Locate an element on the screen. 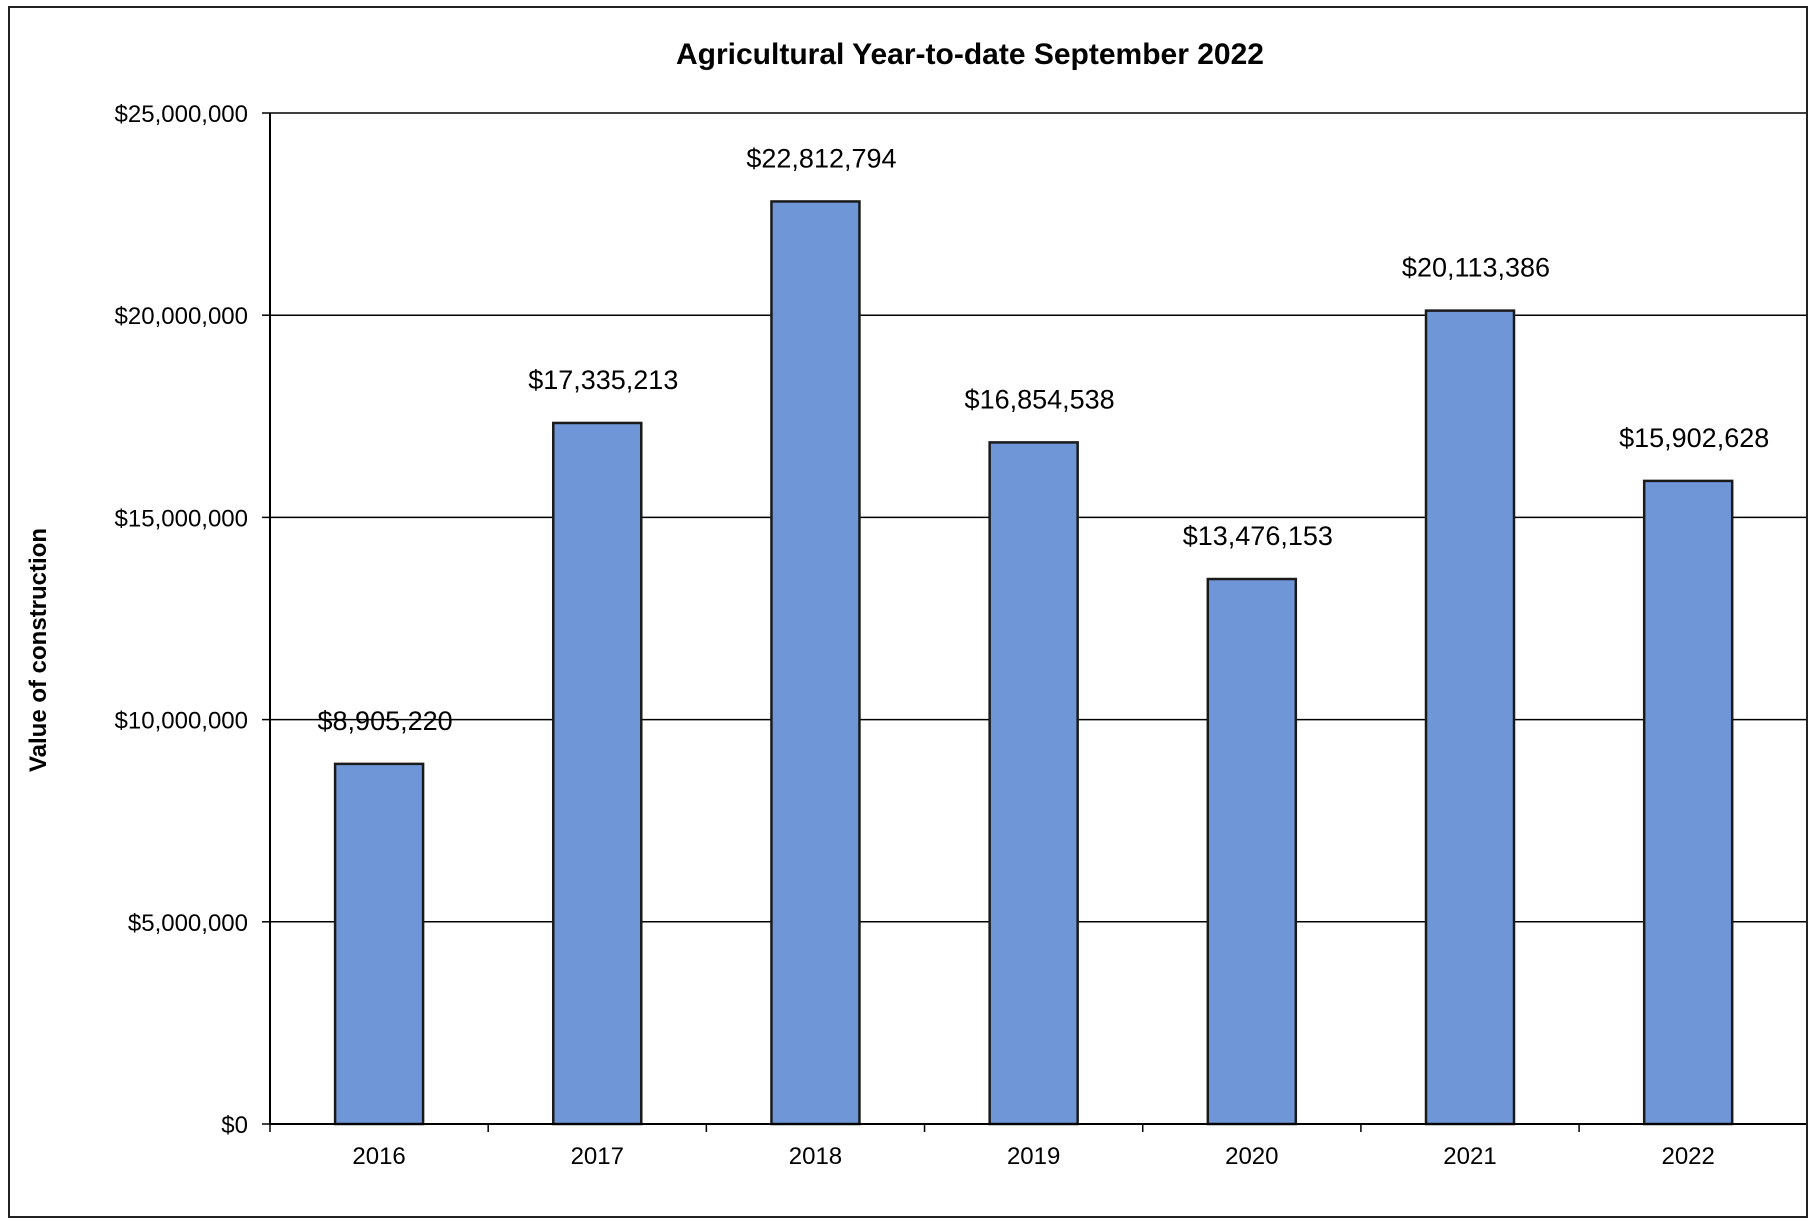 The image size is (1812, 1225). data-label: $16,854,538 is located at coordinates (1040, 399).